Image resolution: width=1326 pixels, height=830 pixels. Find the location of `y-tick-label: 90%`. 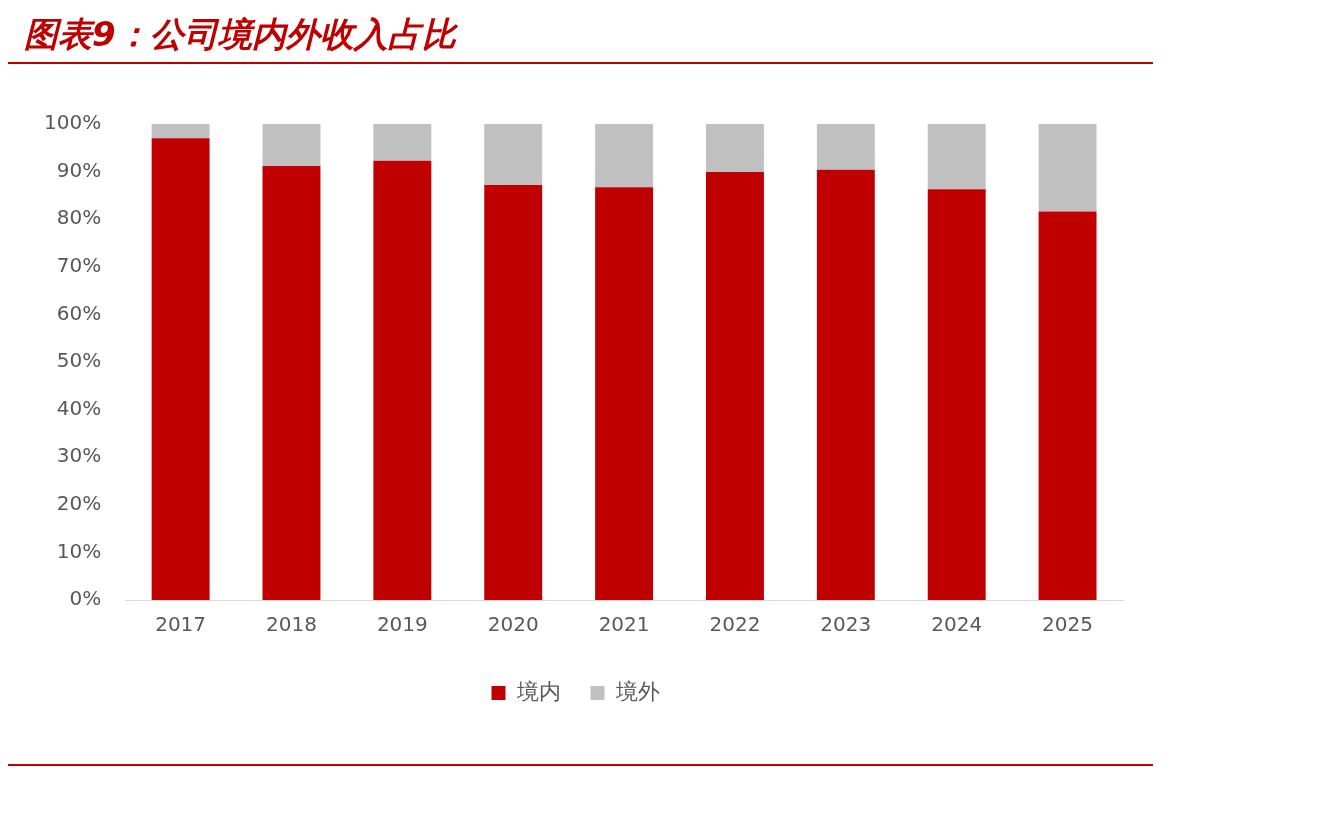

y-tick-label: 90% is located at coordinates (79, 169).